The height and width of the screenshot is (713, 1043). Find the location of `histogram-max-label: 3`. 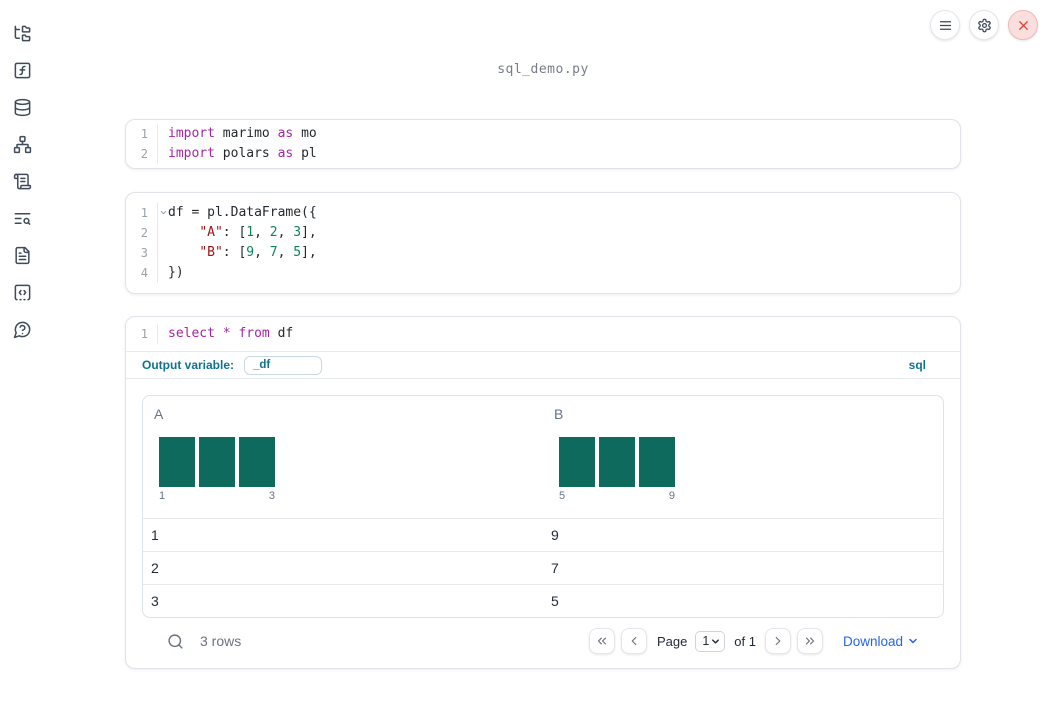

histogram-max-label: 3 is located at coordinates (271, 496).